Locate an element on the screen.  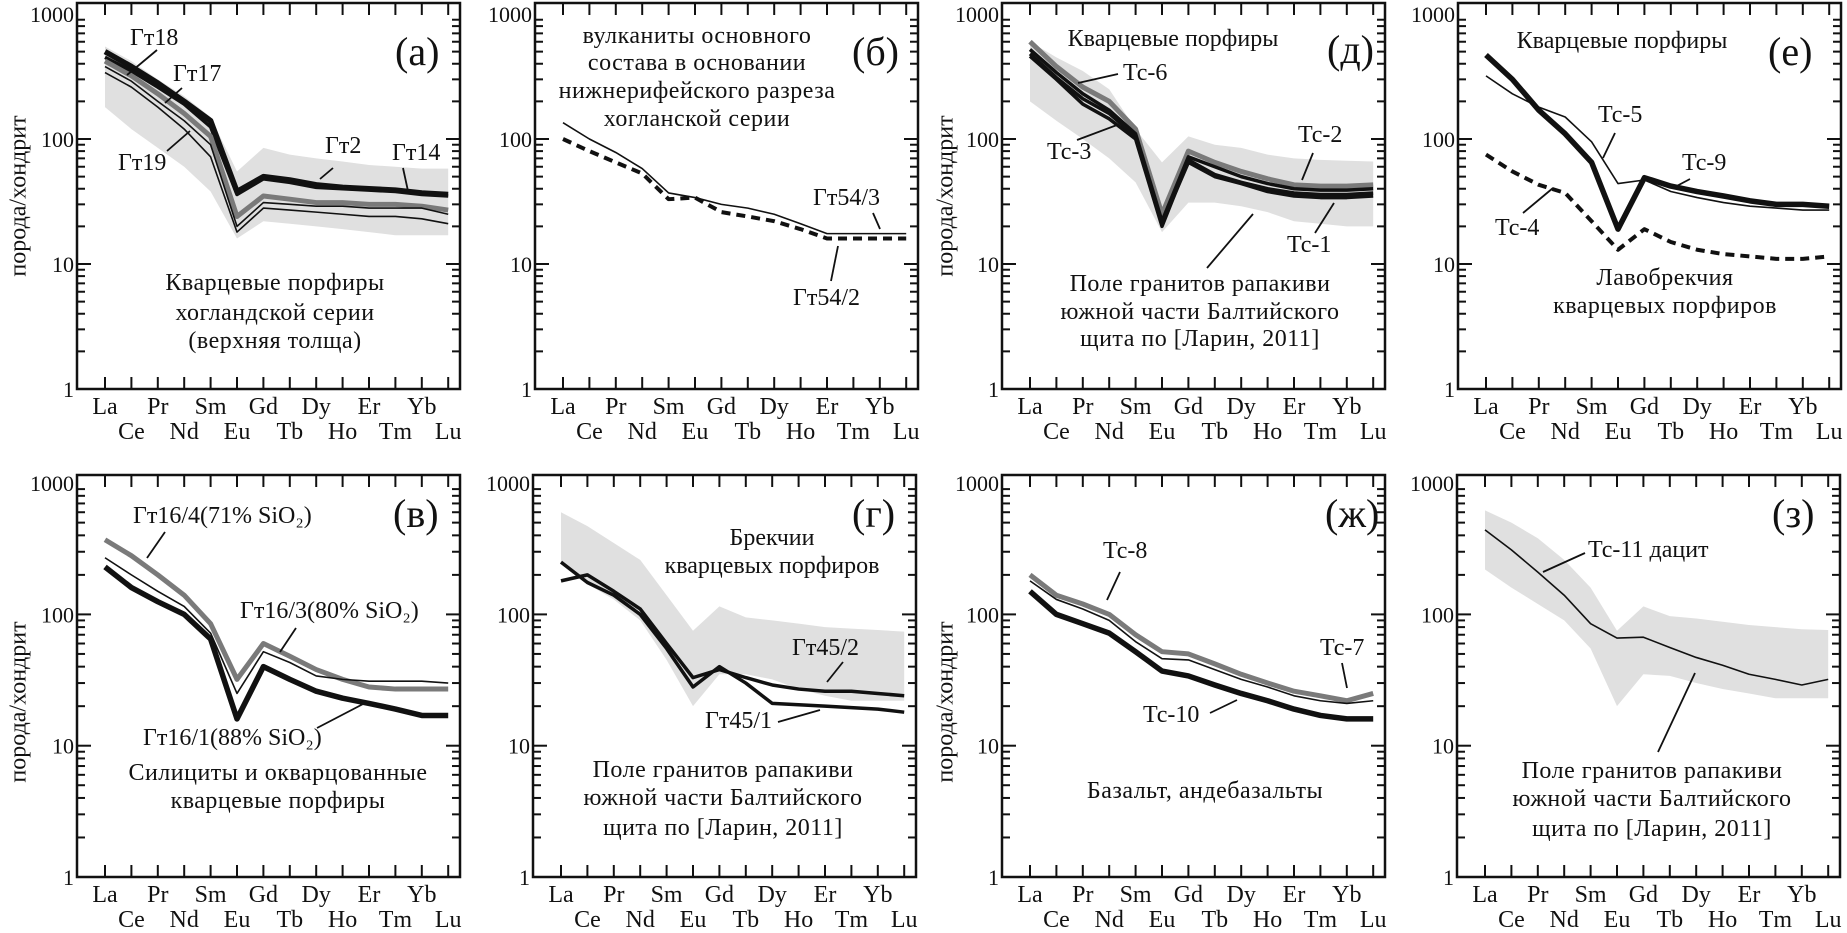
series-label: Гт14 is located at coordinates (416, 153).